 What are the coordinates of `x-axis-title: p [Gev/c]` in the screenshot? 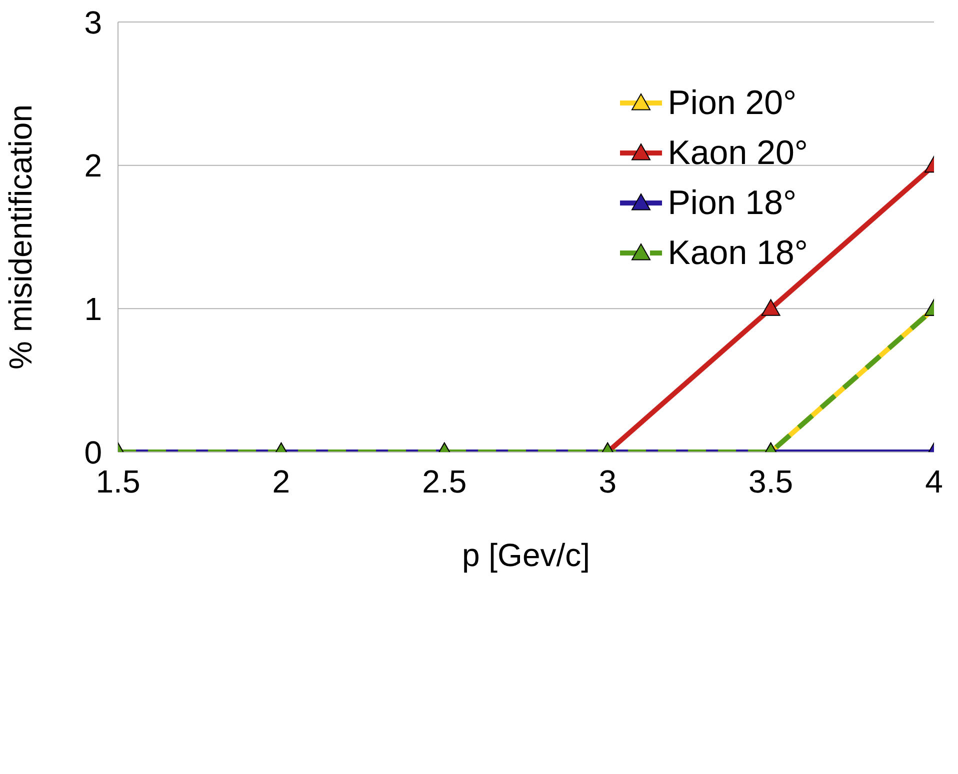 It's located at (526, 555).